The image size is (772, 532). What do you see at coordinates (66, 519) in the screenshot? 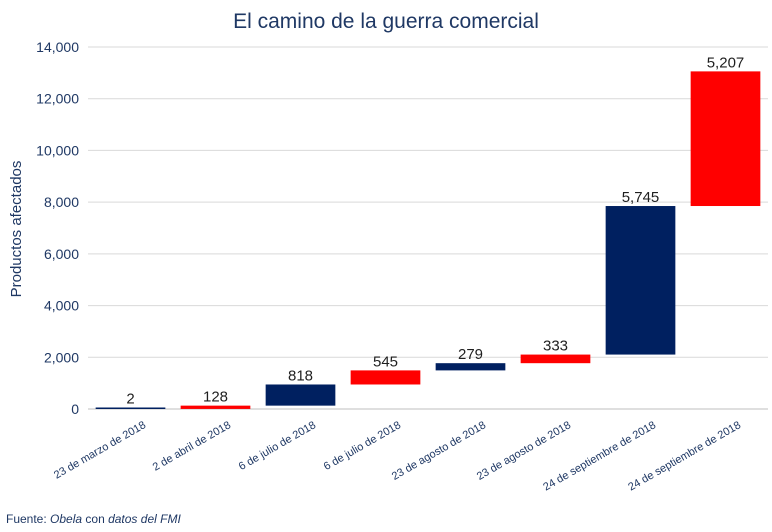
I see `source-author: Obela` at bounding box center [66, 519].